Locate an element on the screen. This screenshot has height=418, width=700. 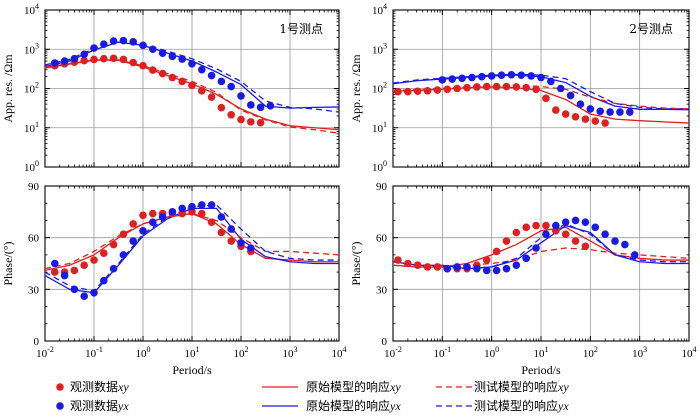
x-tick-label: 10⁴ is located at coordinates (689, 352).